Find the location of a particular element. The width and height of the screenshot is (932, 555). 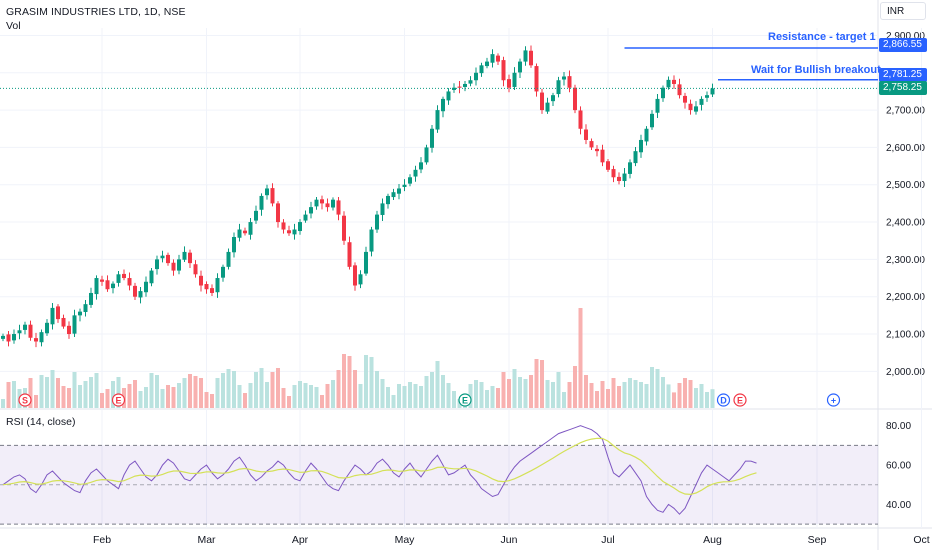

volume-label: Vol is located at coordinates (13, 26).